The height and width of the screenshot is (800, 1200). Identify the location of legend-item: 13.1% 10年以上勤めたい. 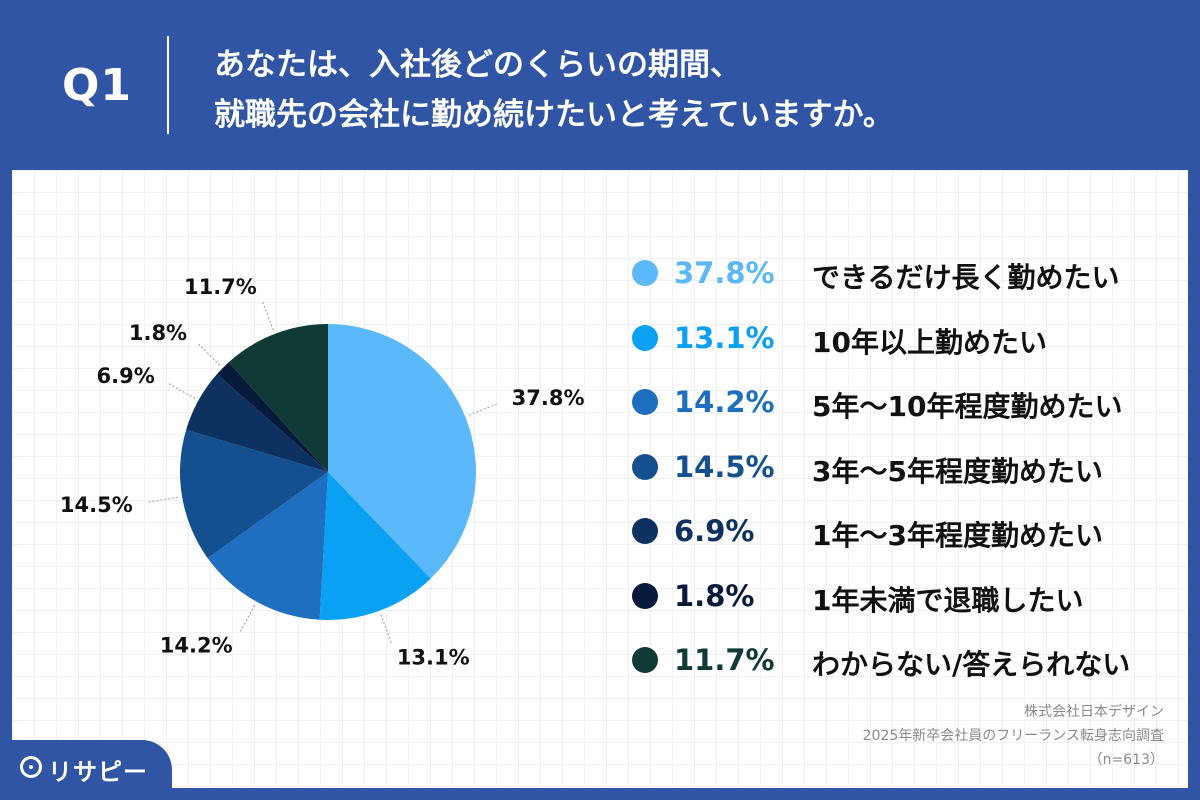
(900, 337).